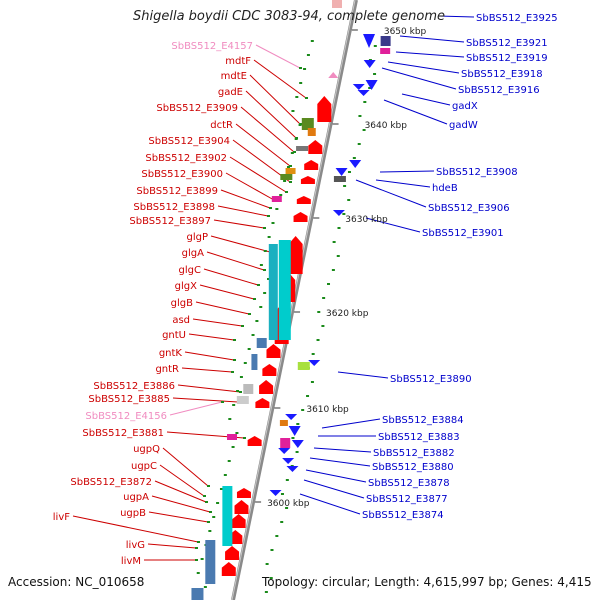 The width and height of the screenshot is (600, 600). What do you see at coordinates (197, 108) in the screenshot?
I see `gene-label-left: SbBS512_E3909` at bounding box center [197, 108].